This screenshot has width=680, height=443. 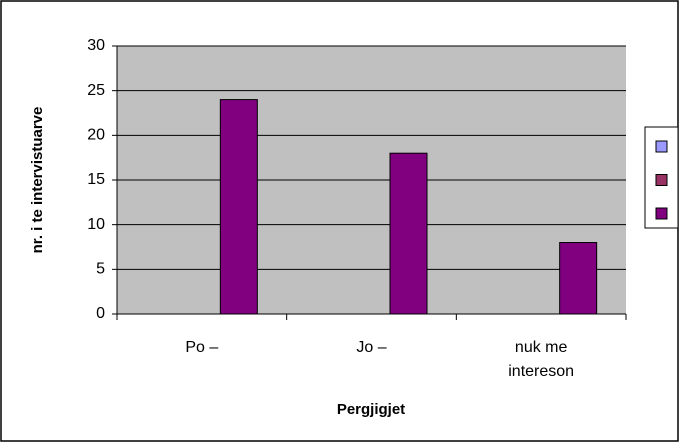 What do you see at coordinates (541, 359) in the screenshot?
I see `x-tick-label: nuk me intereson` at bounding box center [541, 359].